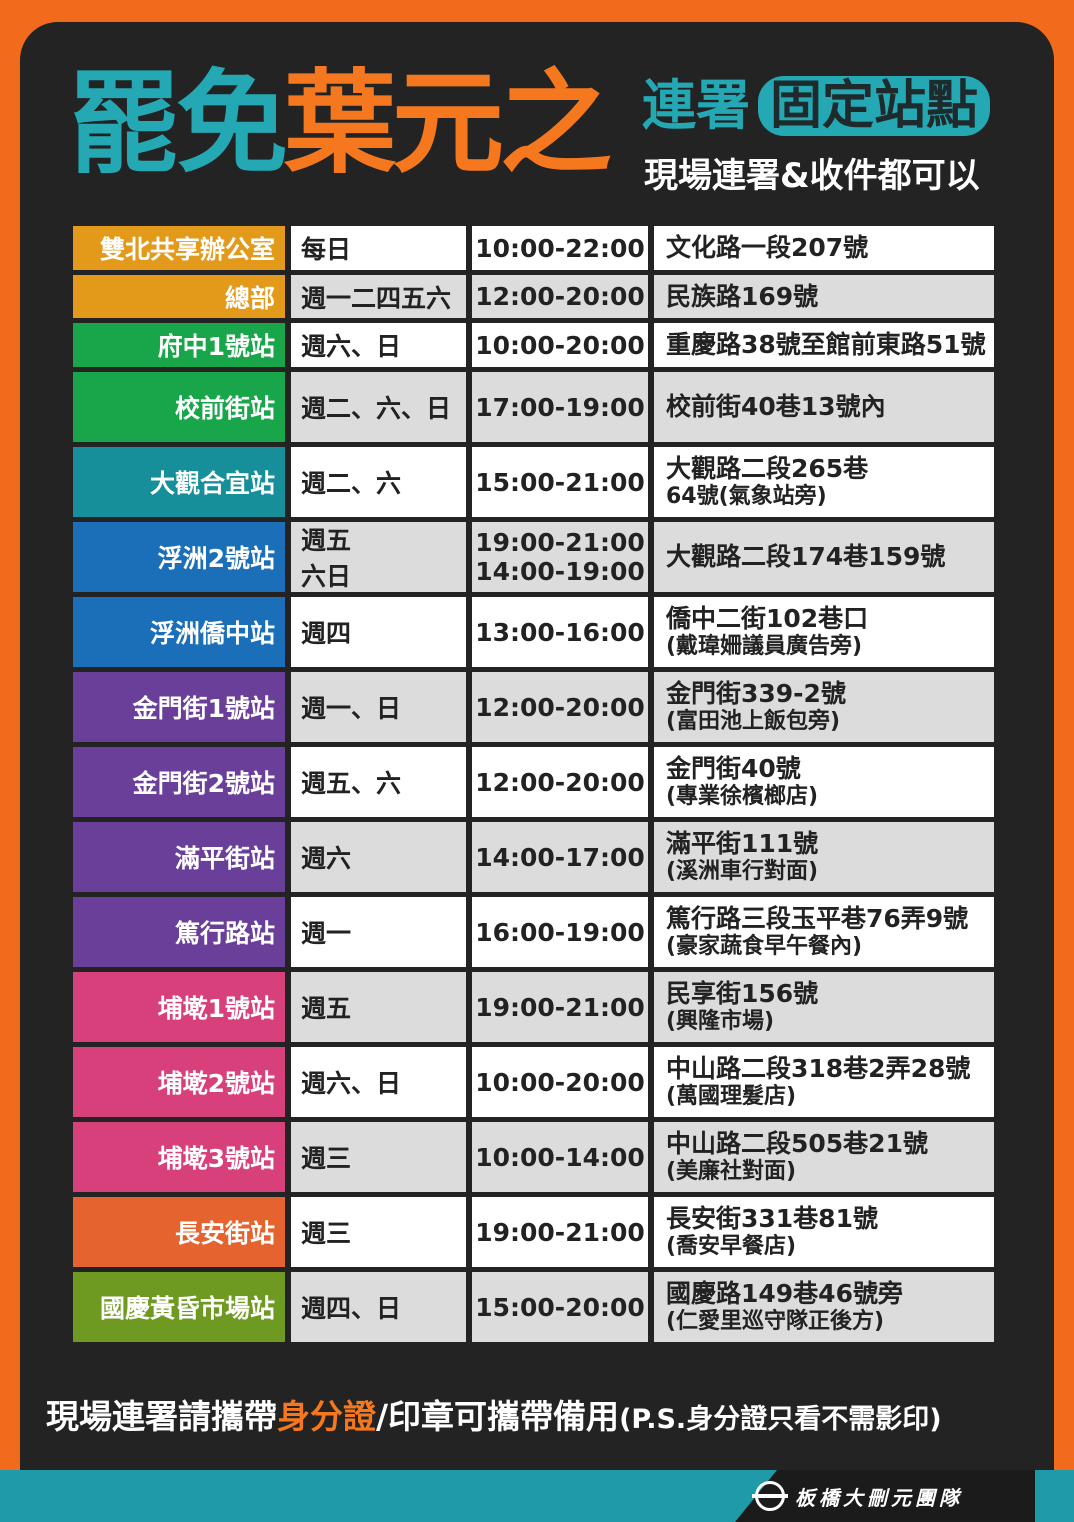  Describe the element at coordinates (560, 1307) in the screenshot. I see `station-time: 15:00-20:00` at that location.